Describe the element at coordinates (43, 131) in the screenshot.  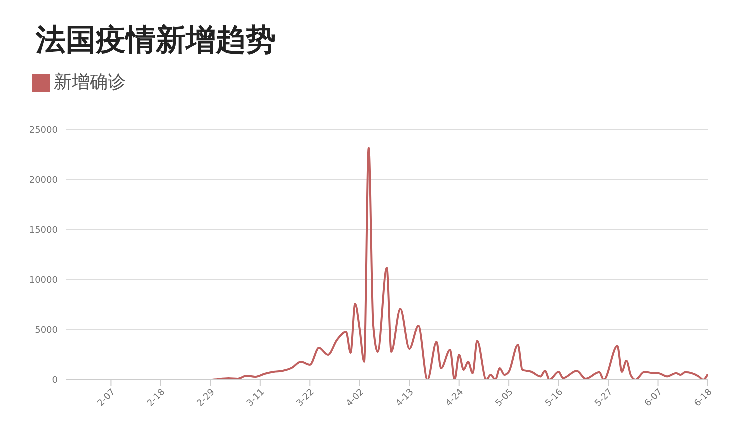
I see `y-tick-label: 25000` at that location.